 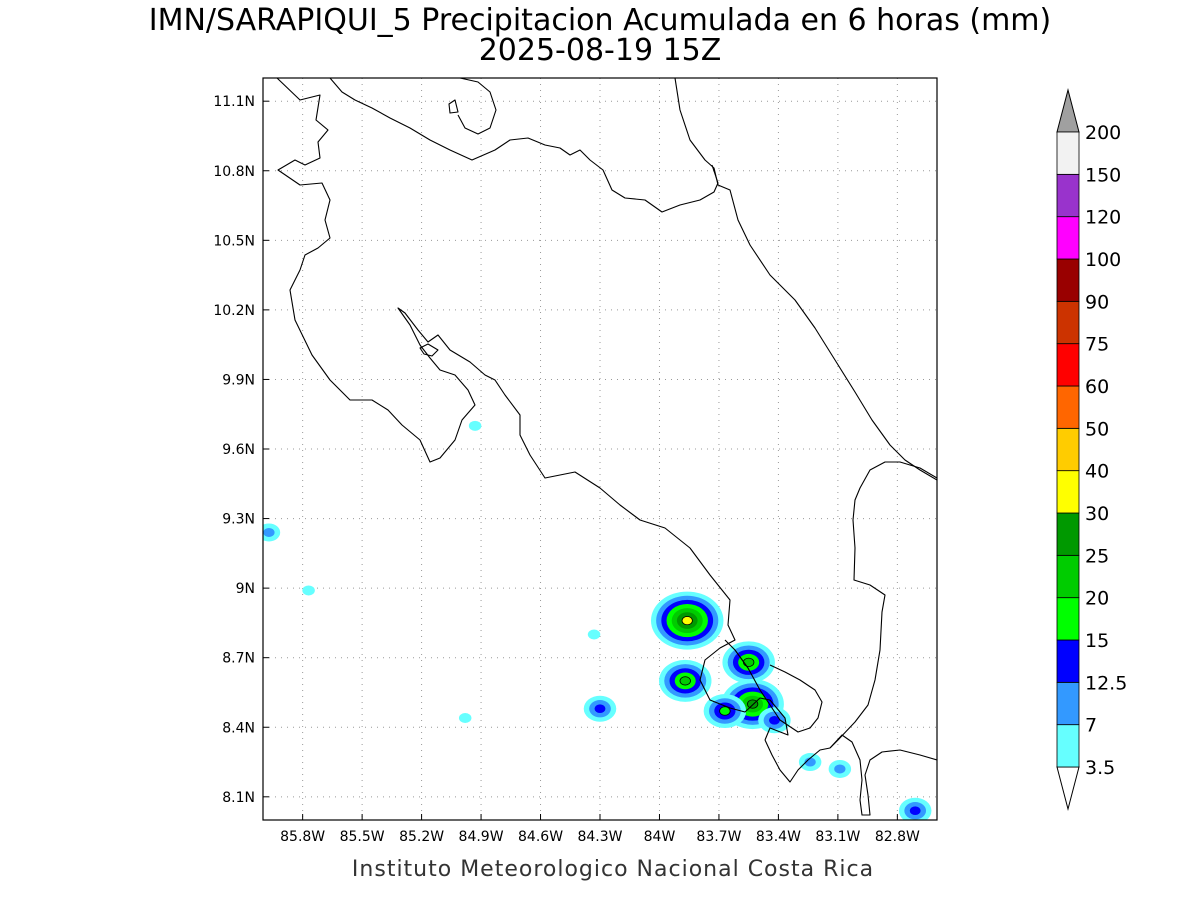 I want to click on burica-peninsula, so click(x=883, y=775).